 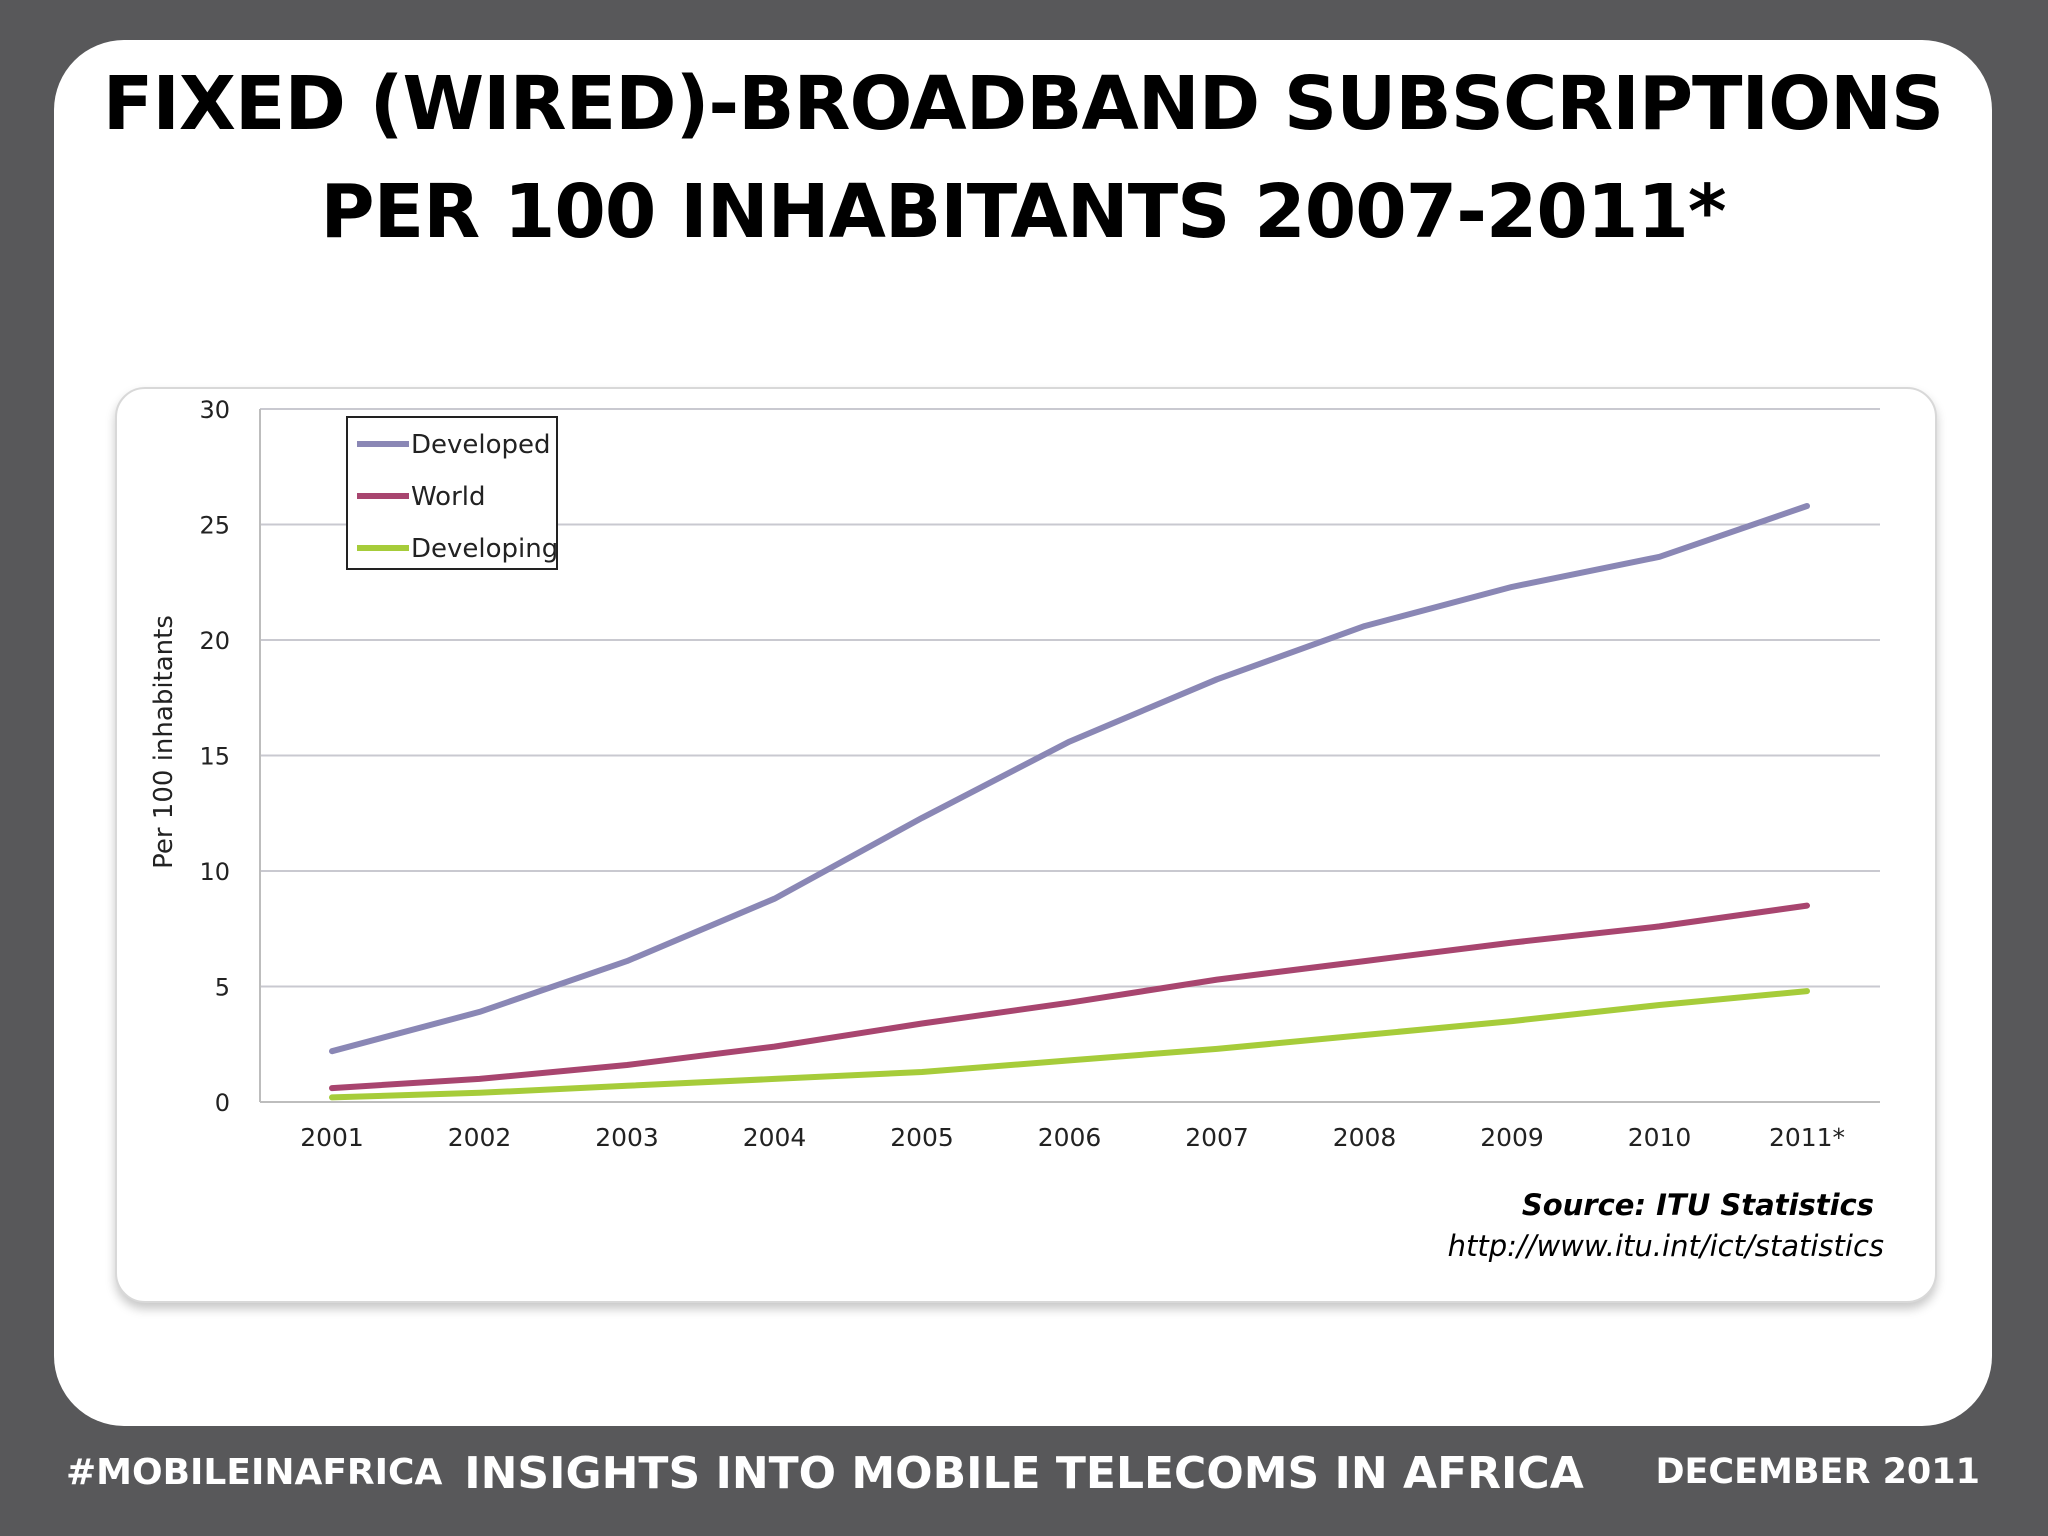 I want to click on x-tick-label: 2002, so click(x=480, y=1137).